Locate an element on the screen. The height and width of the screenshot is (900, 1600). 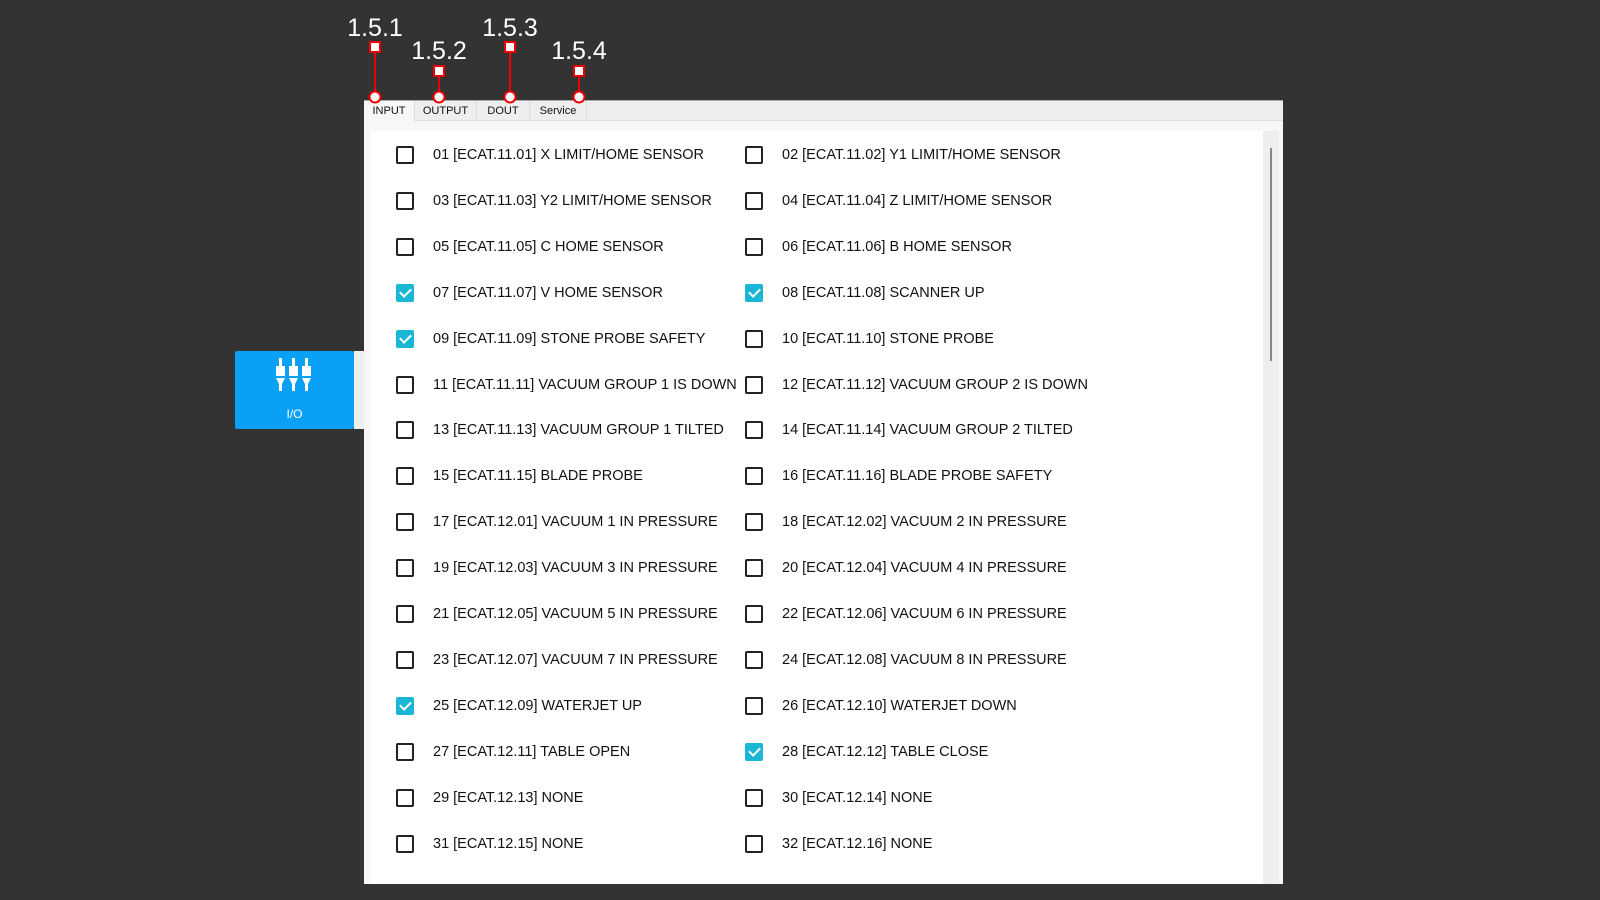
input-item: 15 [ECAT.11.15] BLADE PROBE is located at coordinates (519, 476).